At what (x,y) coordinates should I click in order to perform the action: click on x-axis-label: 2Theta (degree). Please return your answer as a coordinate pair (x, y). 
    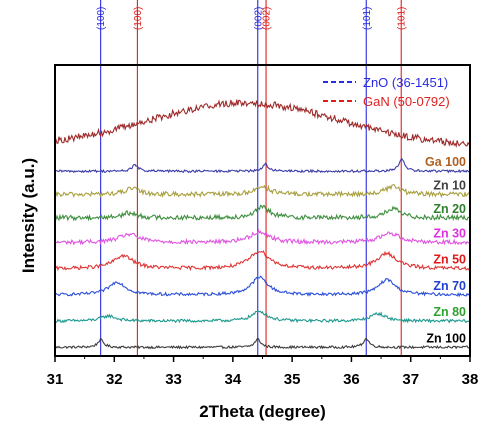
    Looking at the image, I should click on (262, 411).